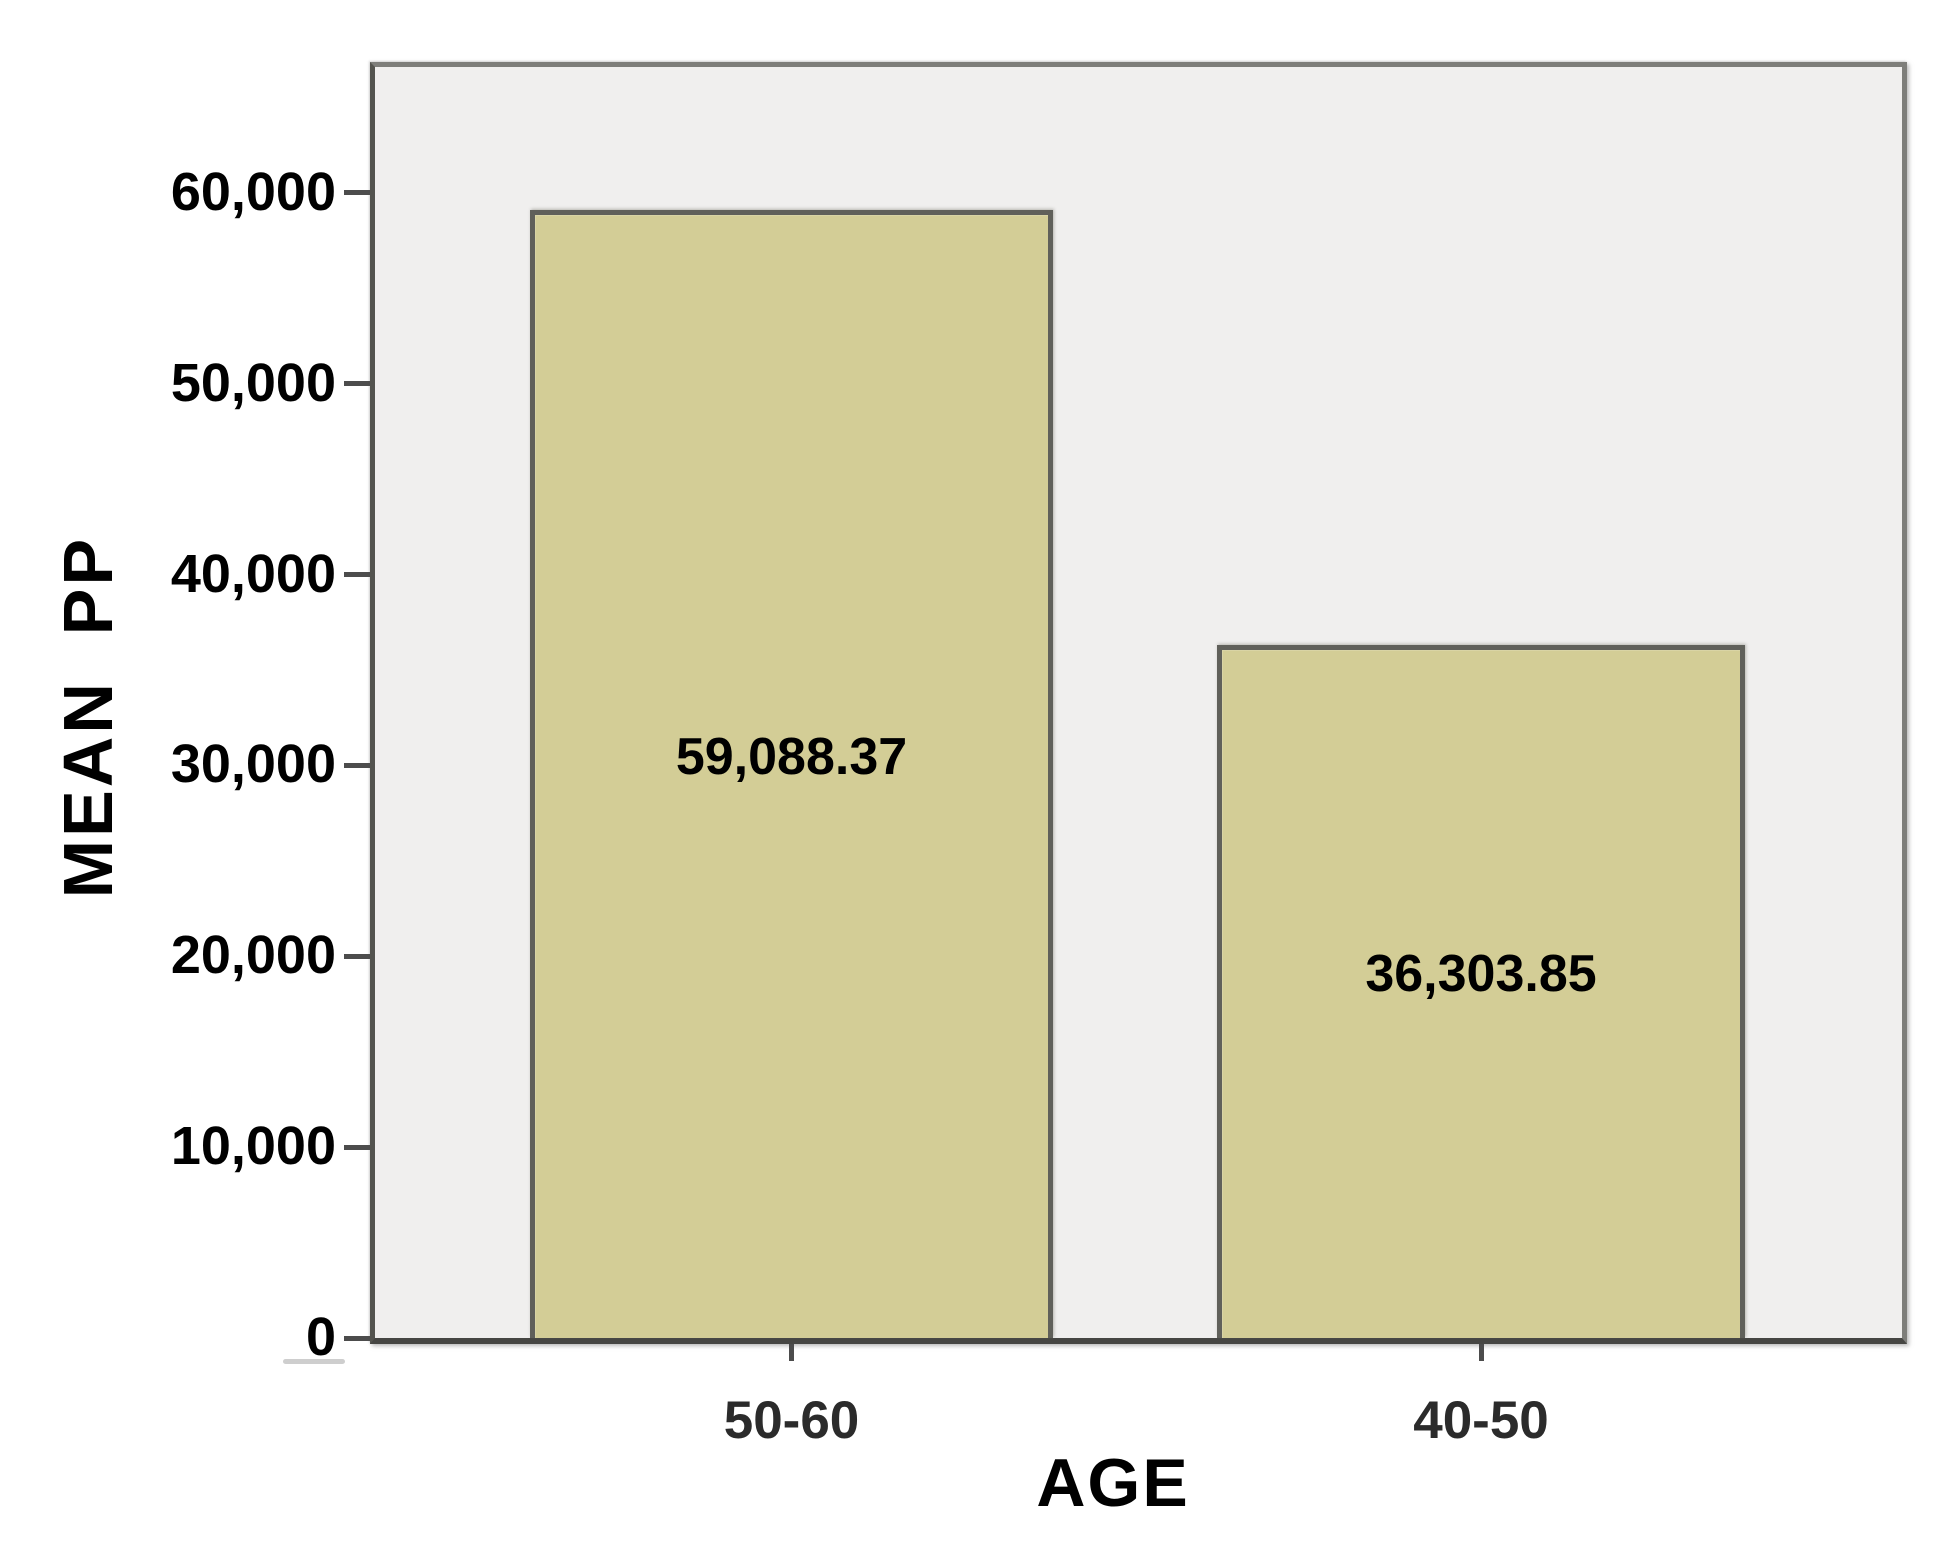  Describe the element at coordinates (253, 955) in the screenshot. I see `y-tick-label: 20,000` at that location.